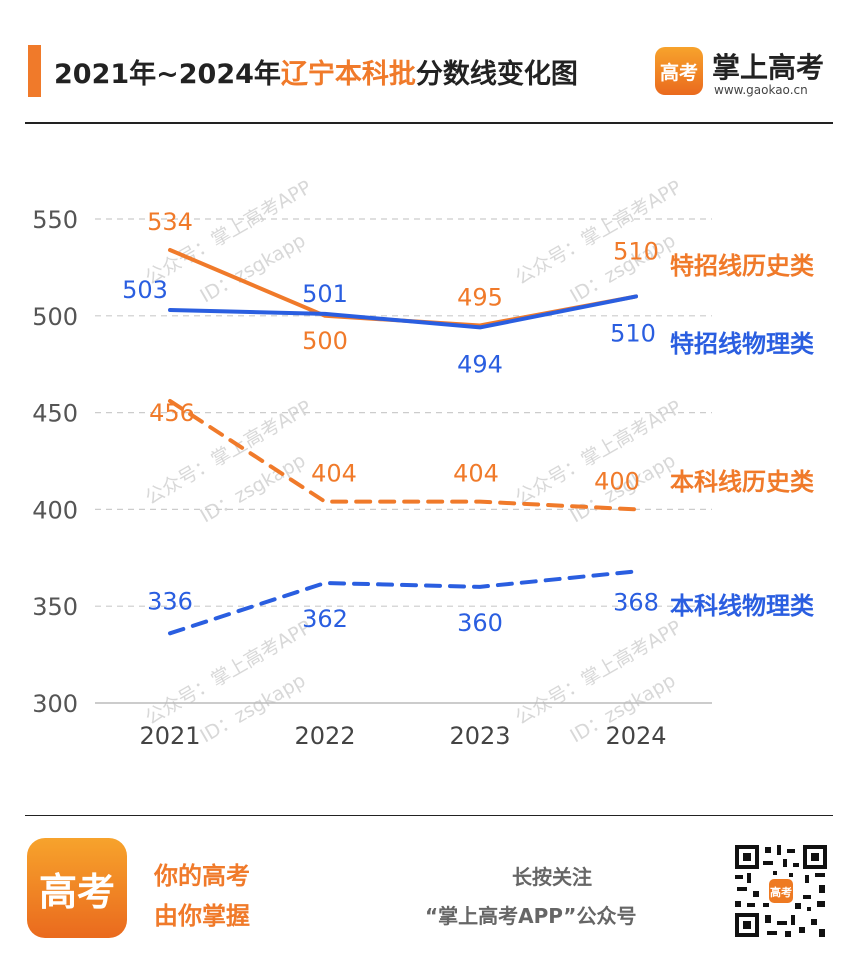 This screenshot has width=865, height=975. Describe the element at coordinates (170, 222) in the screenshot. I see `data-label: 534` at that location.